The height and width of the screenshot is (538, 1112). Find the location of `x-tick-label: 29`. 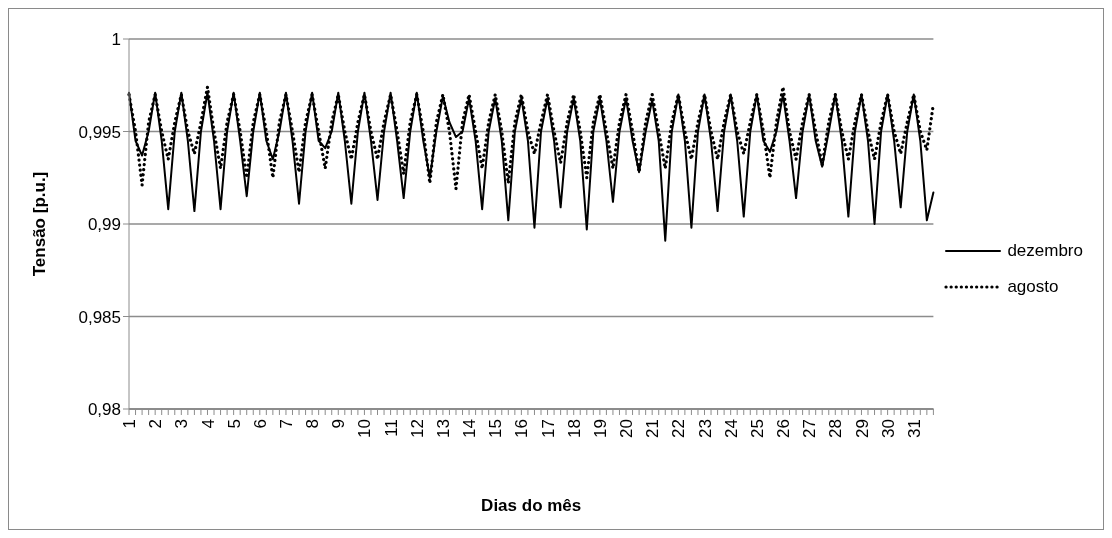

x-tick-label: 29 is located at coordinates (862, 428).